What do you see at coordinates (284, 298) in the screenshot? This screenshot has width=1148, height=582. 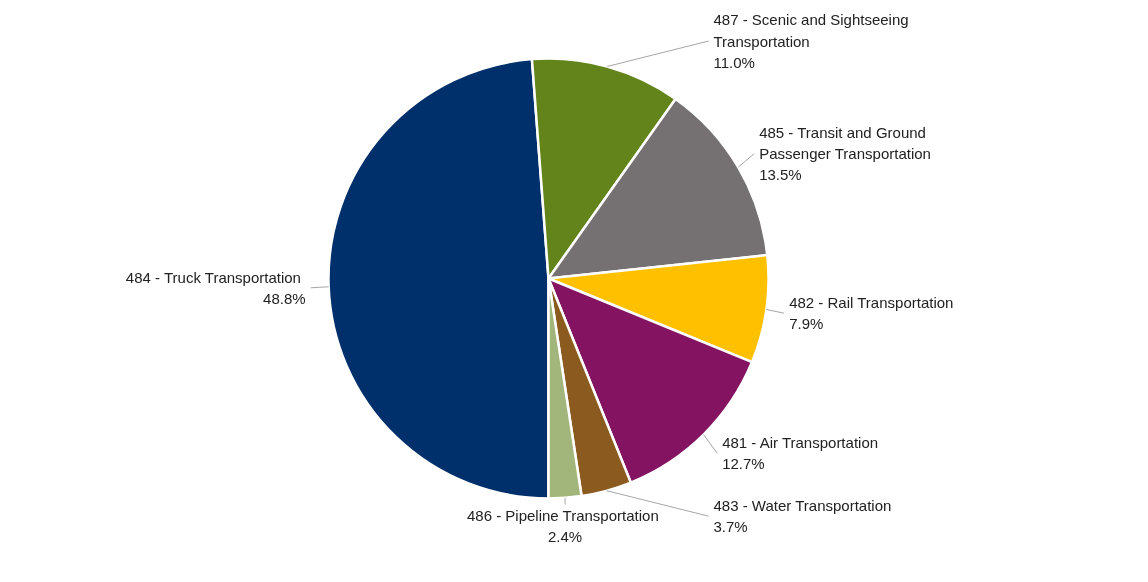 I see `data-label: 48.8%` at bounding box center [284, 298].